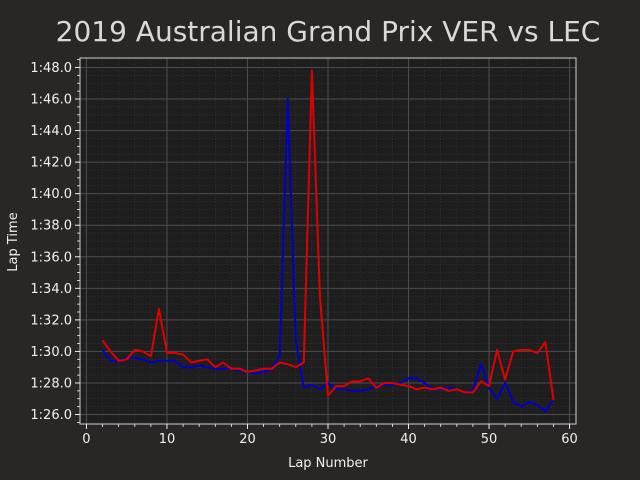 This screenshot has height=480, width=640. I want to click on y-tick-label: 1:44.0, so click(51, 131).